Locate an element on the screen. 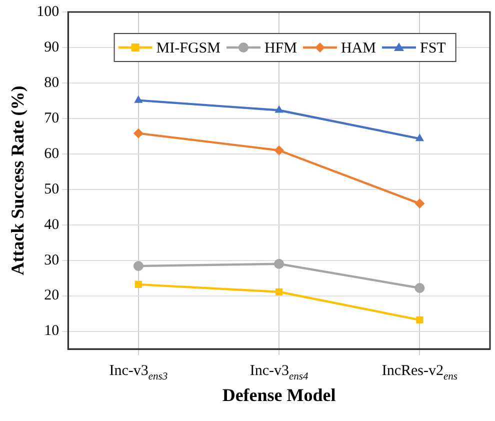 Image resolution: width=495 pixels, height=421 pixels. y-tick-label: 70 is located at coordinates (52, 118).